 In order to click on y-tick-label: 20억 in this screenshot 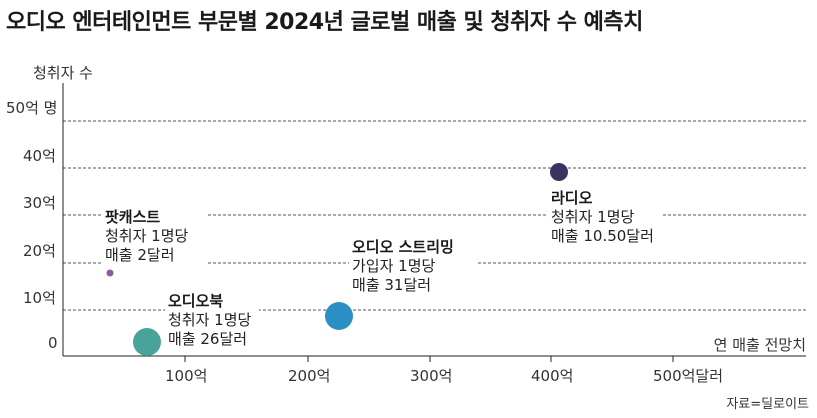, I will do `click(39, 251)`.